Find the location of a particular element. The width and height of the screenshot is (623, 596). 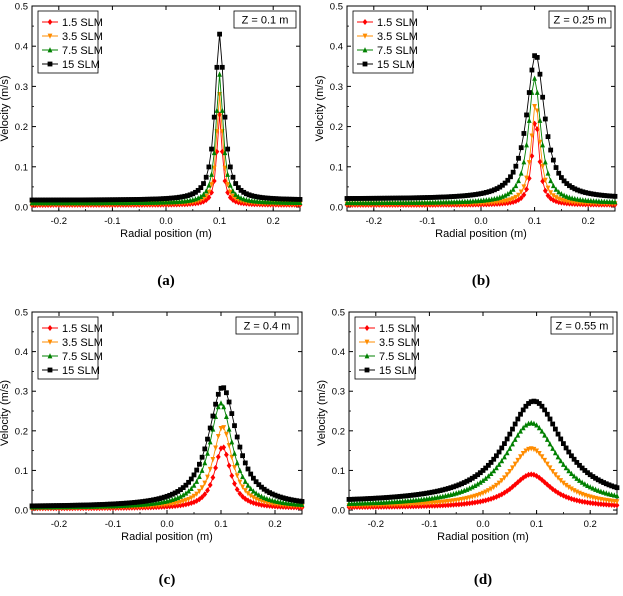

legend-marker is located at coordinates (50, 22).